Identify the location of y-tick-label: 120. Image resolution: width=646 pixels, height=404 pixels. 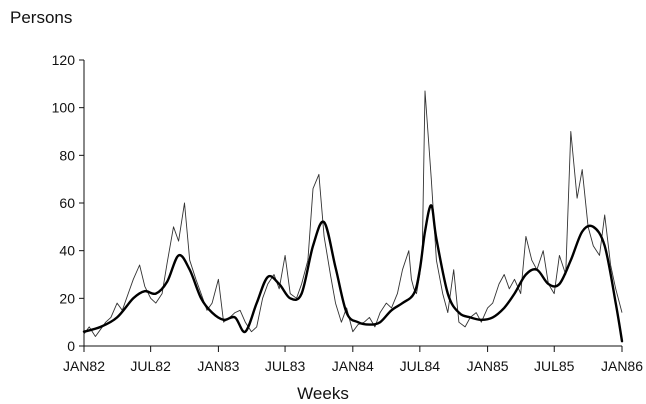
(64, 60).